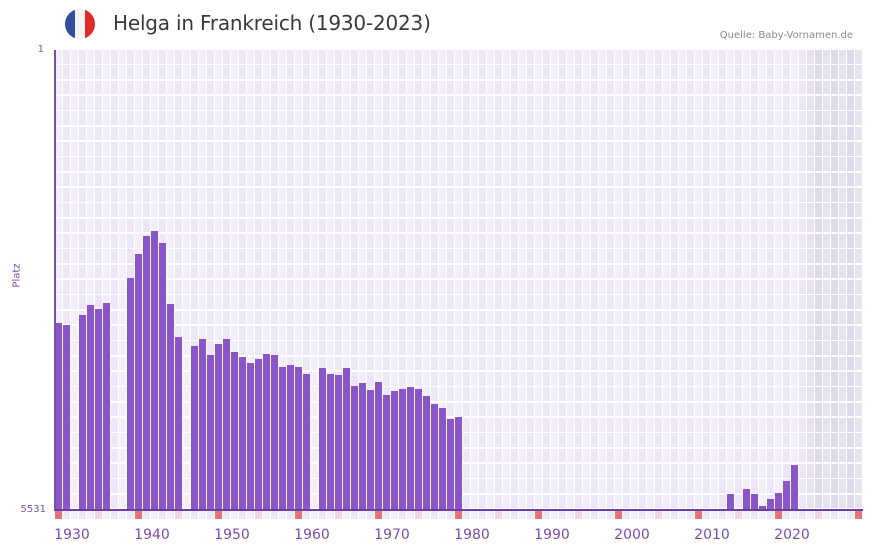  I want to click on bar-1957, so click(274, 432).